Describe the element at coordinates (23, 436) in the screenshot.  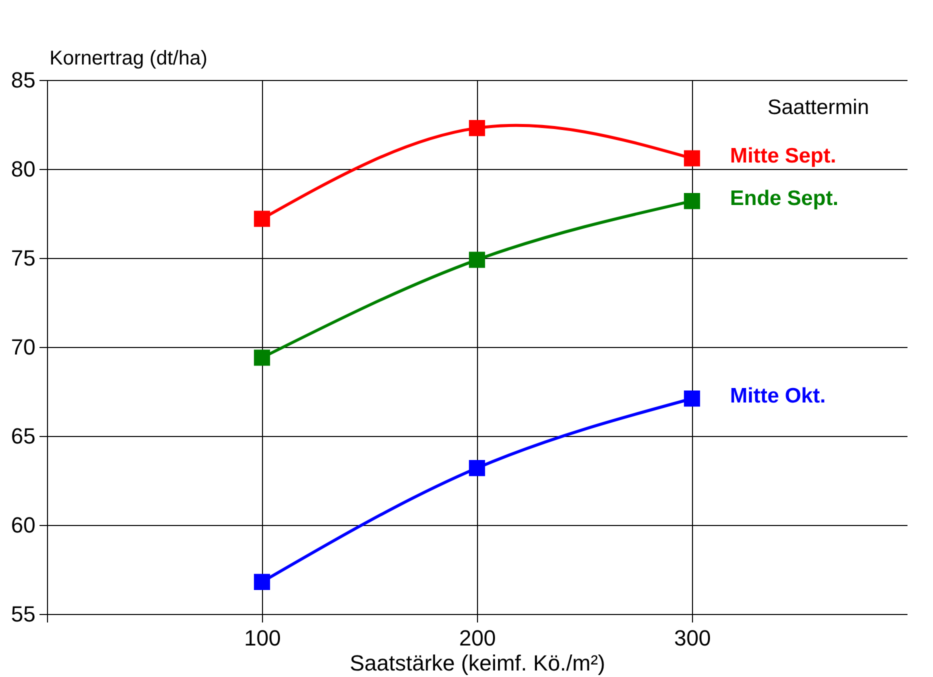
I see `y-tick-label: 65` at that location.